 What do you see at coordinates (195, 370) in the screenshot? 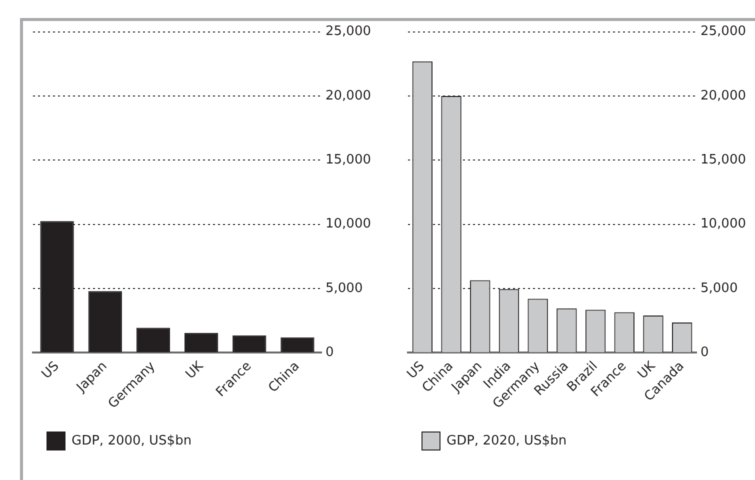
I see `x-tick-label: UK` at bounding box center [195, 370].